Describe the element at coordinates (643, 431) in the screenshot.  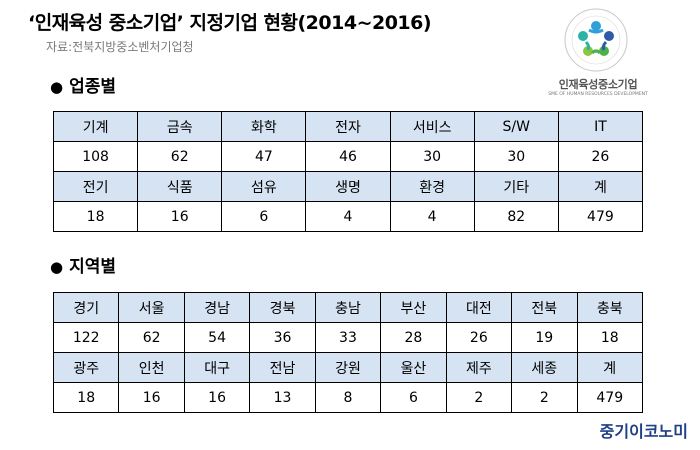
I see `brand-watermark: 중기이코노미` at that location.